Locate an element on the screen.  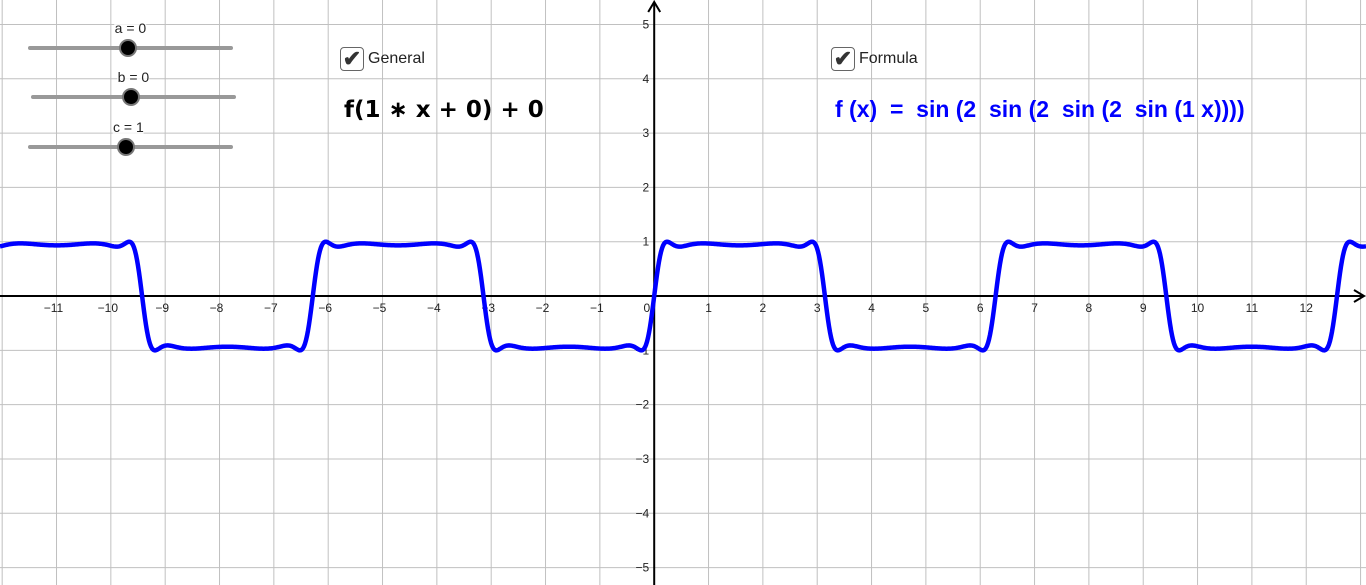
y-tick-label: 3 is located at coordinates (646, 133).